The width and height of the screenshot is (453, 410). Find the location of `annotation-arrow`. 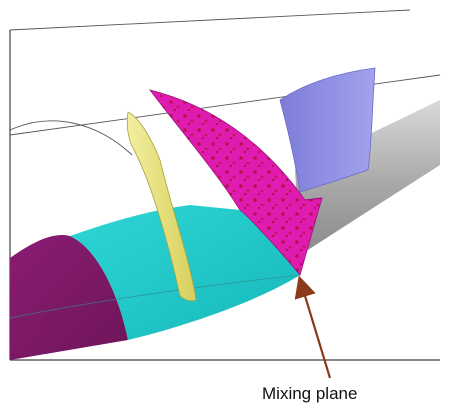

annotation-arrow is located at coordinates (313, 327).